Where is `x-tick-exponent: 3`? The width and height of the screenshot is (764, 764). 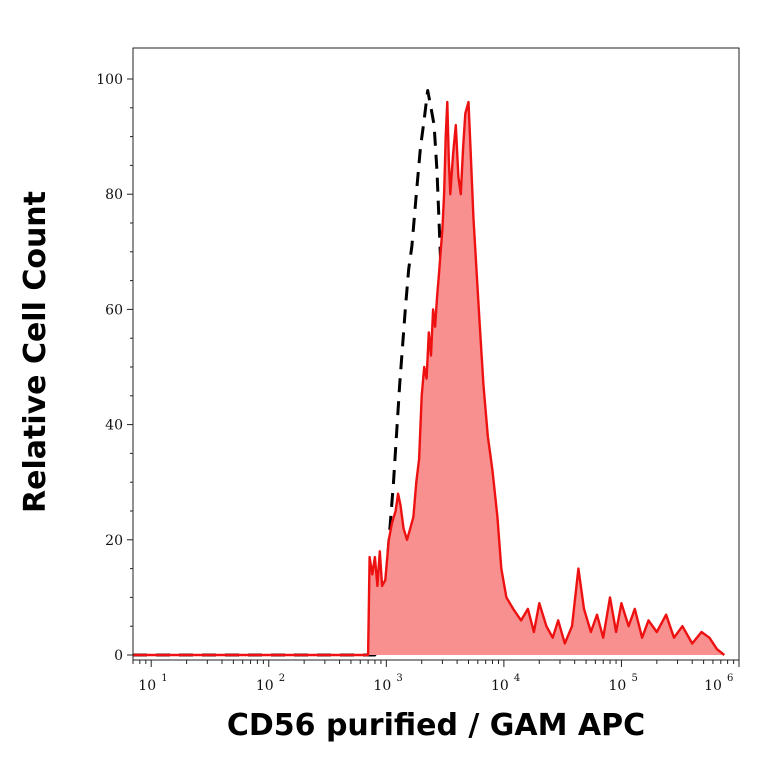
x-tick-exponent: 3 is located at coordinates (399, 678).